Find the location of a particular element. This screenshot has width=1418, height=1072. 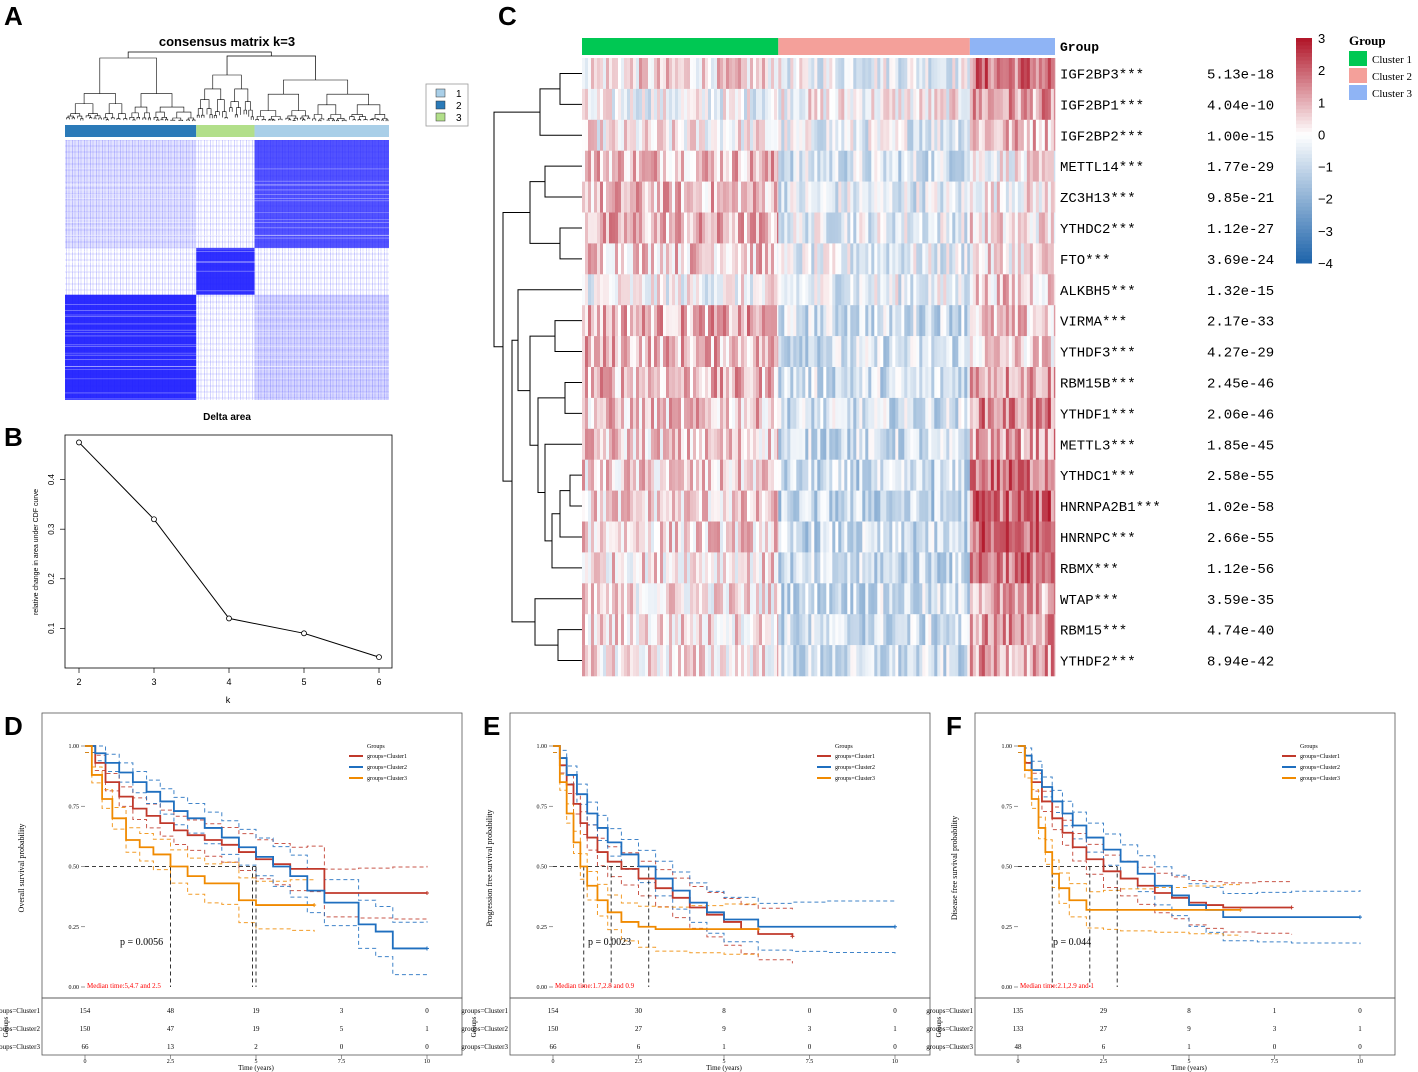

km-risk-count: 1 is located at coordinates (1189, 1047).